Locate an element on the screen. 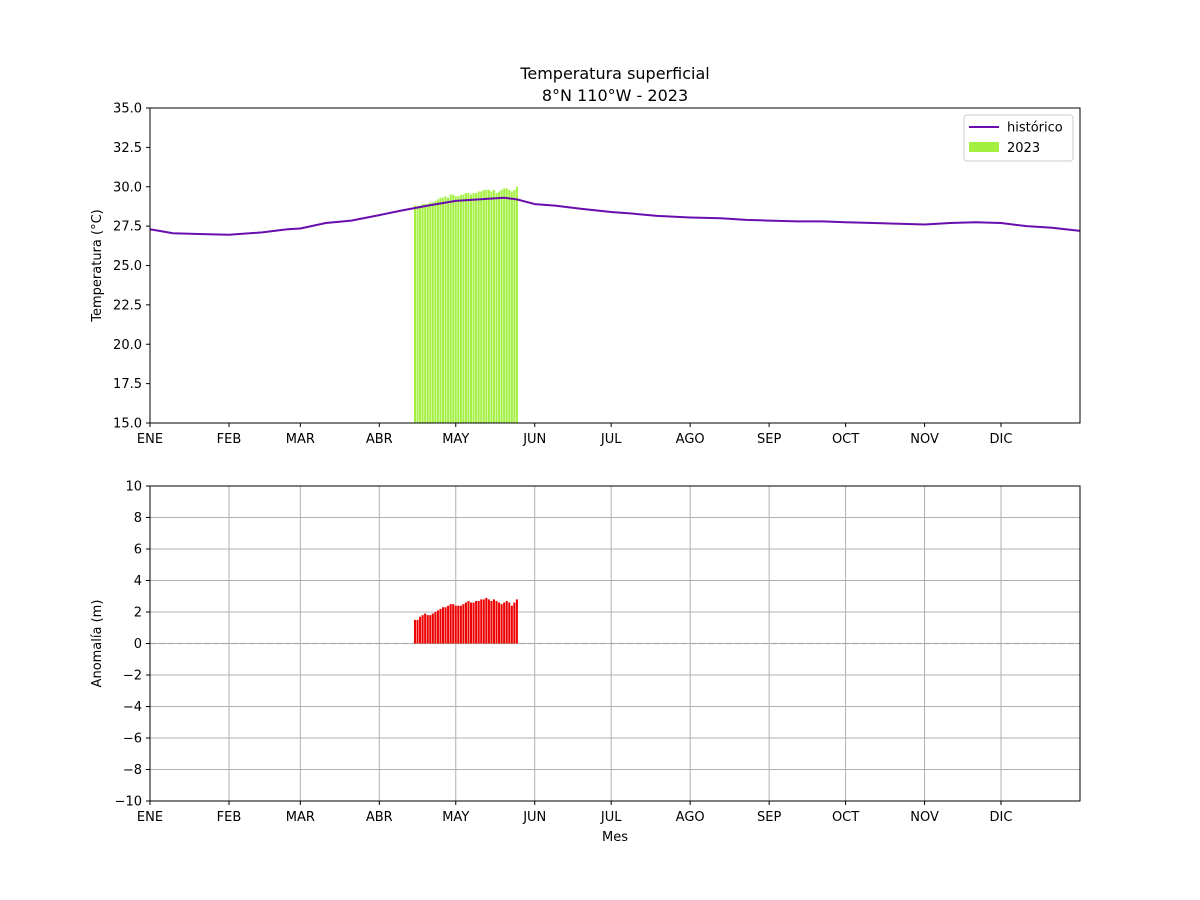 The width and height of the screenshot is (1200, 900). y-tick-label: −8 is located at coordinates (132, 770).